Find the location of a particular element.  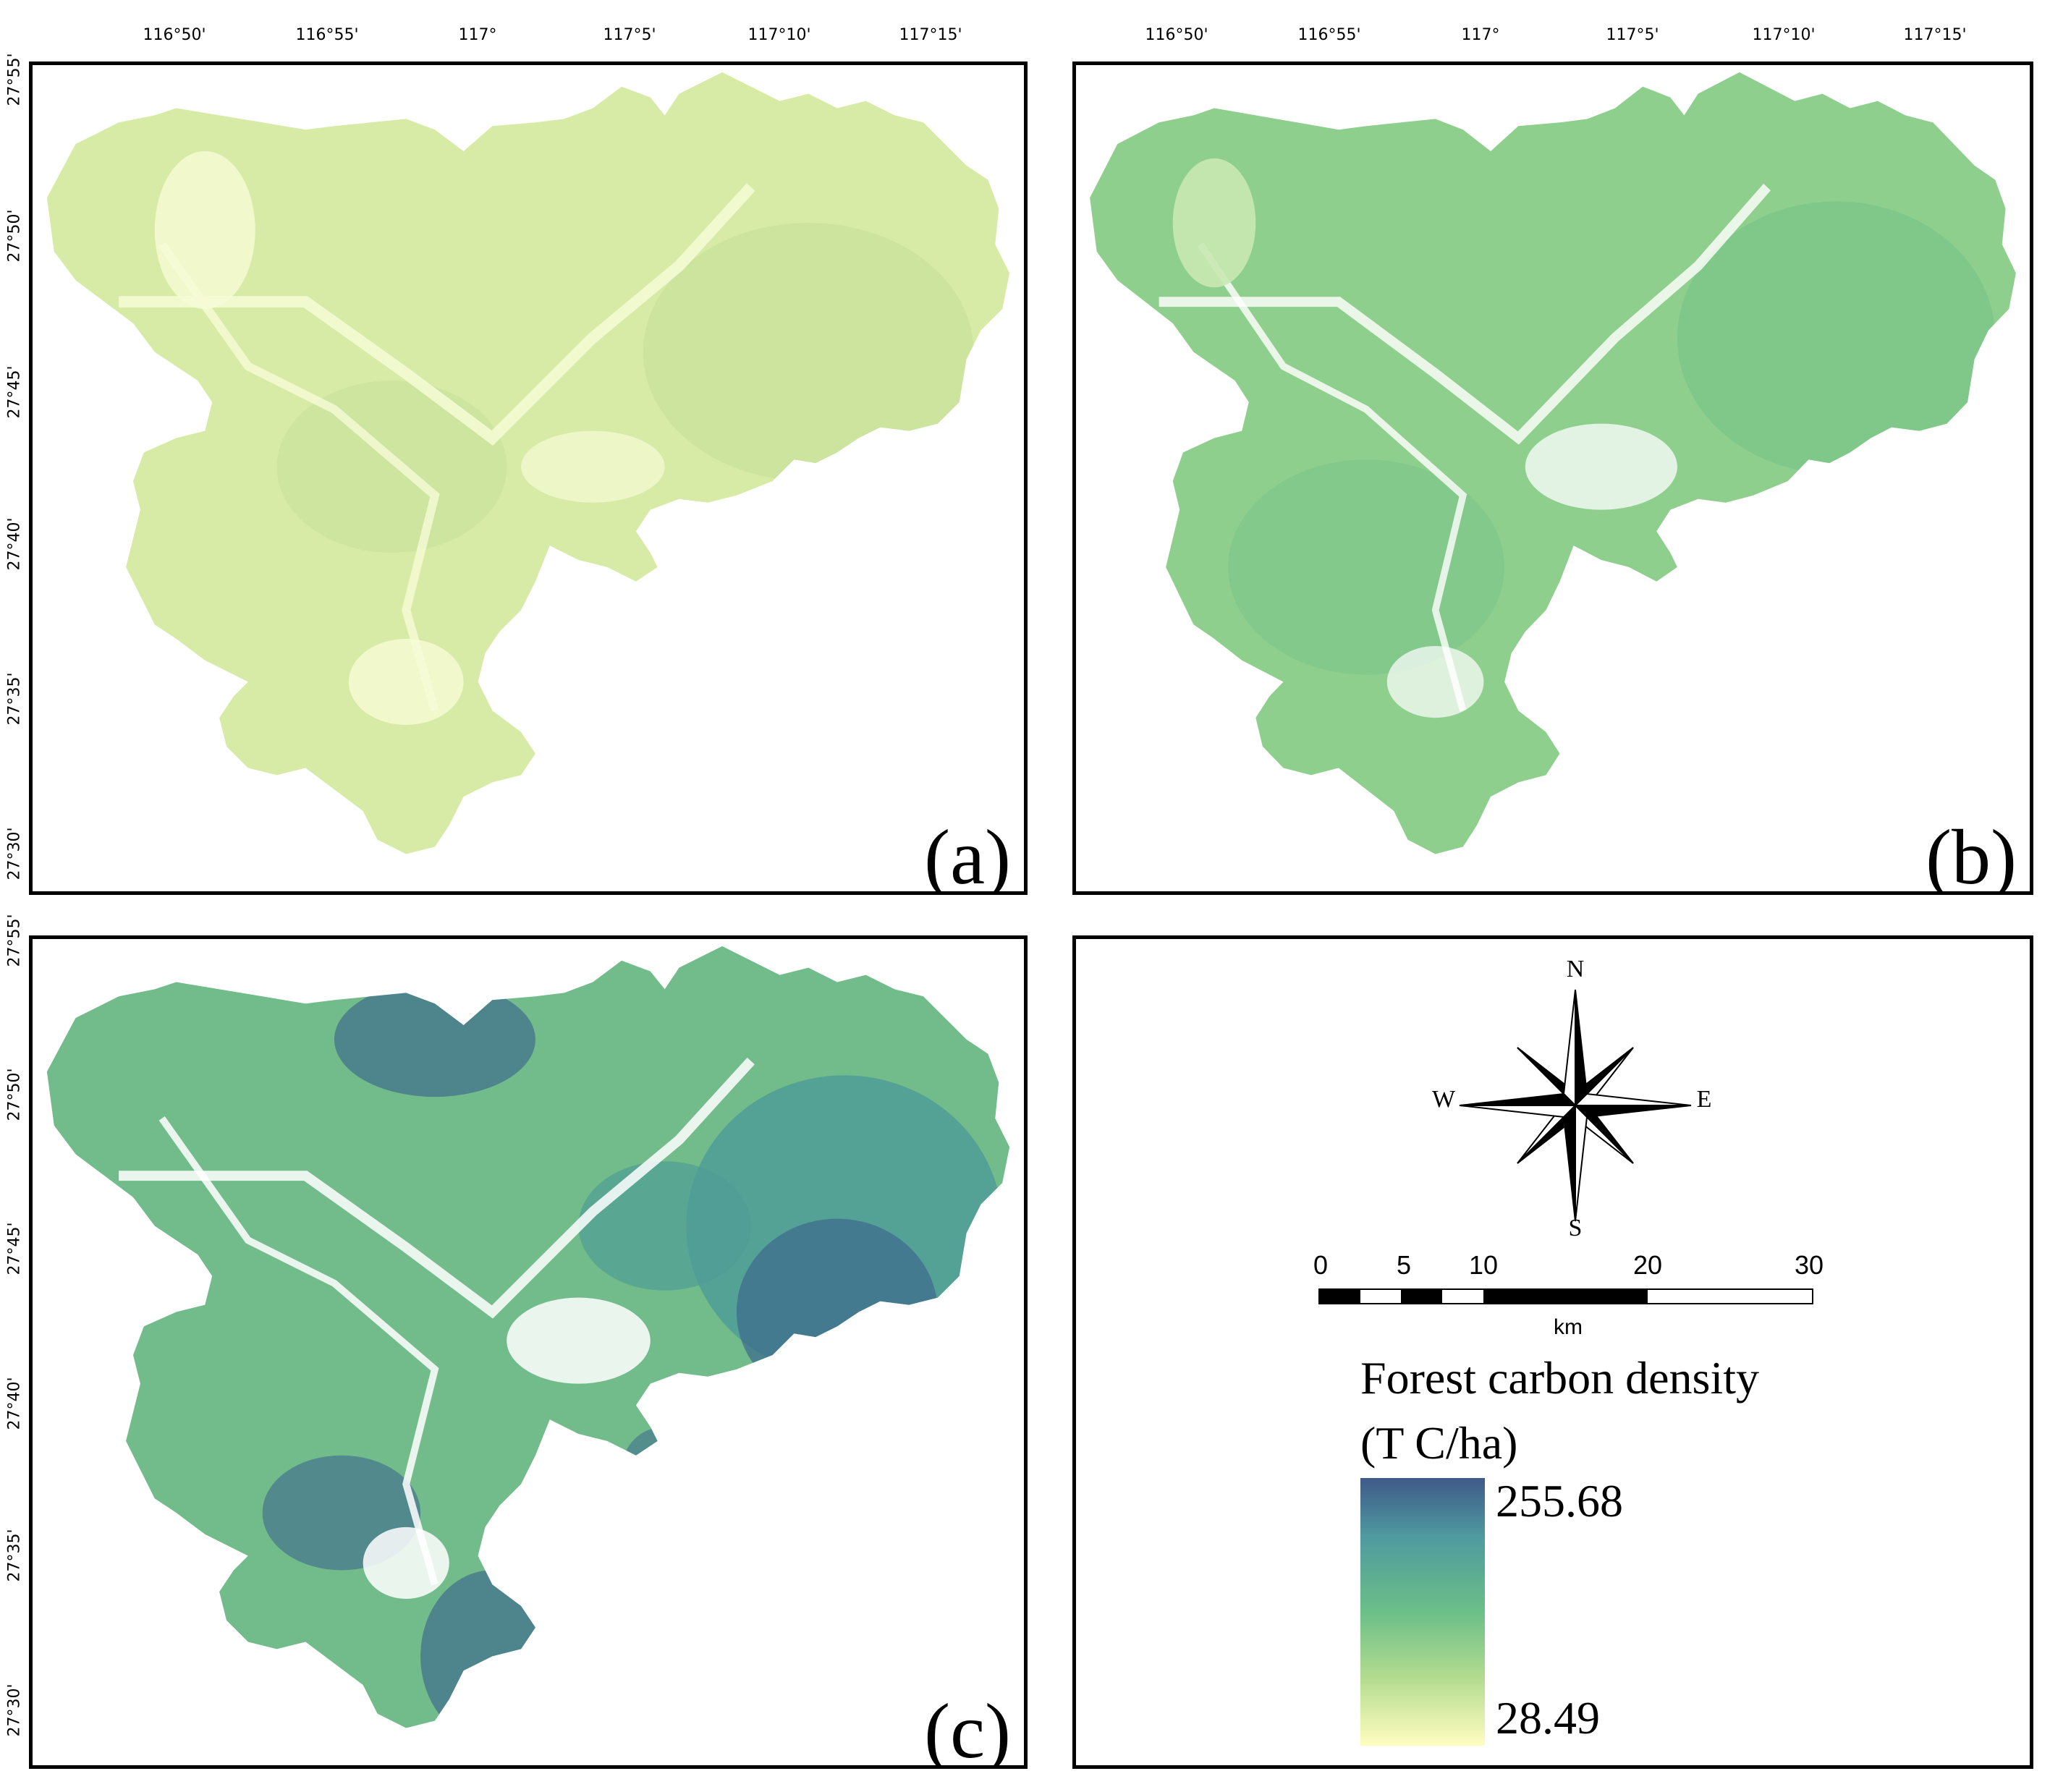

scale-label: 0 is located at coordinates (1321, 1265).